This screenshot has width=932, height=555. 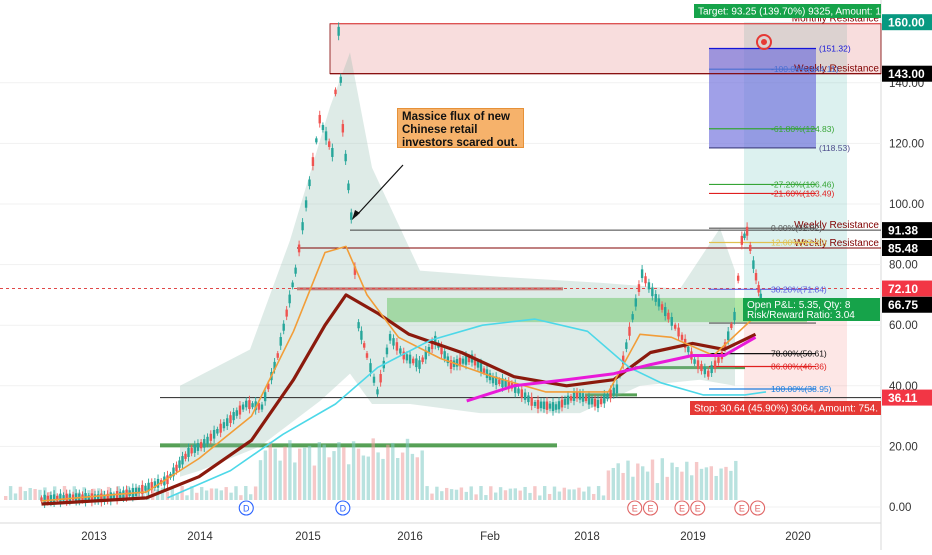 What do you see at coordinates (903, 326) in the screenshot?
I see `y-tick-label: 60.00` at bounding box center [903, 326].